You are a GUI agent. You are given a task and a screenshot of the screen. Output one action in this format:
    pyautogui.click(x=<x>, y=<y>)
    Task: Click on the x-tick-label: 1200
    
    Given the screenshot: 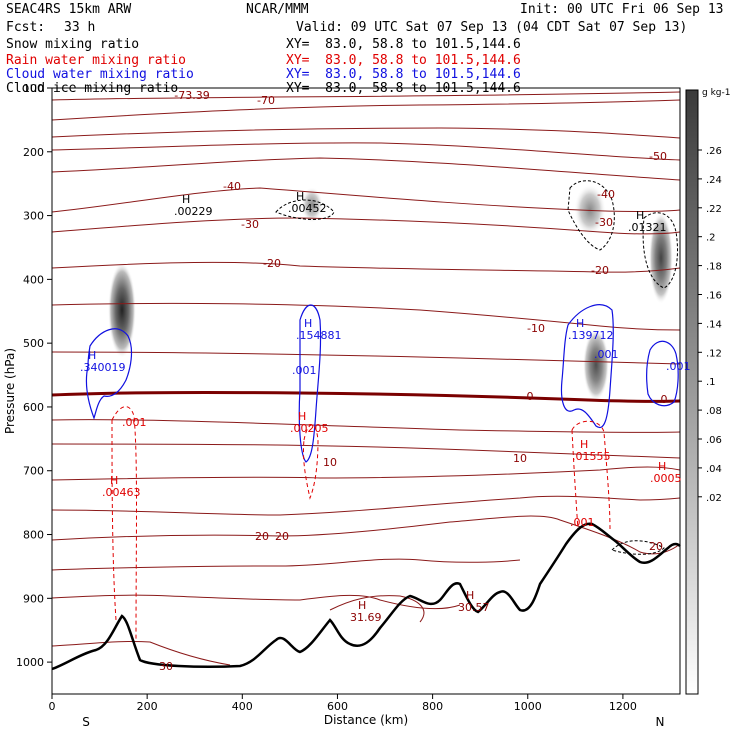 What is the action you would take?
    pyautogui.click(x=623, y=706)
    